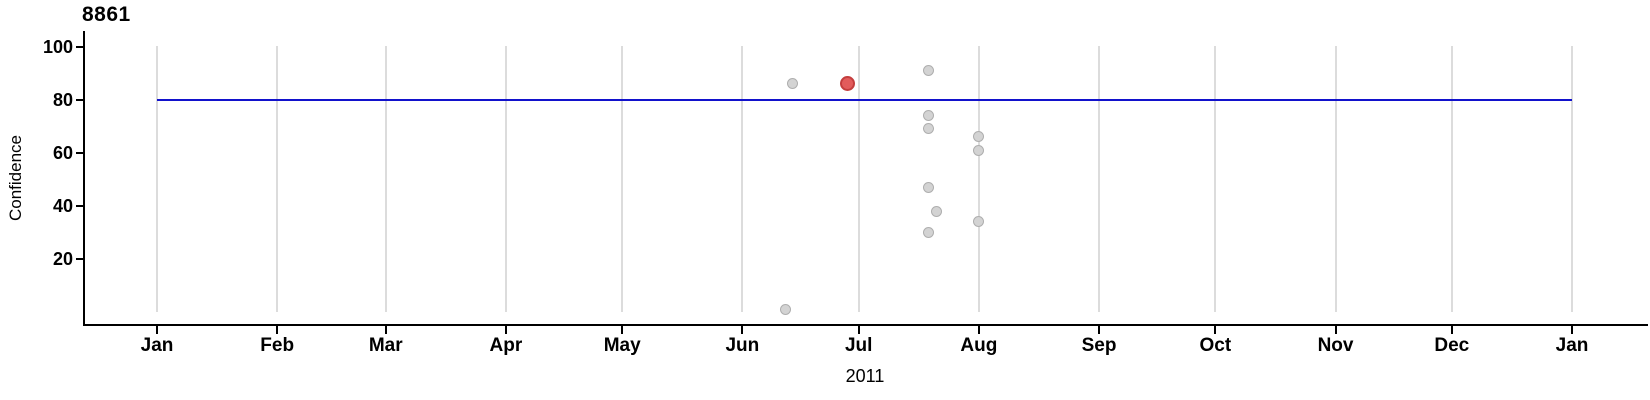 This screenshot has width=1650, height=400. Describe the element at coordinates (62, 205) in the screenshot. I see `y-tick-label: 40` at that location.